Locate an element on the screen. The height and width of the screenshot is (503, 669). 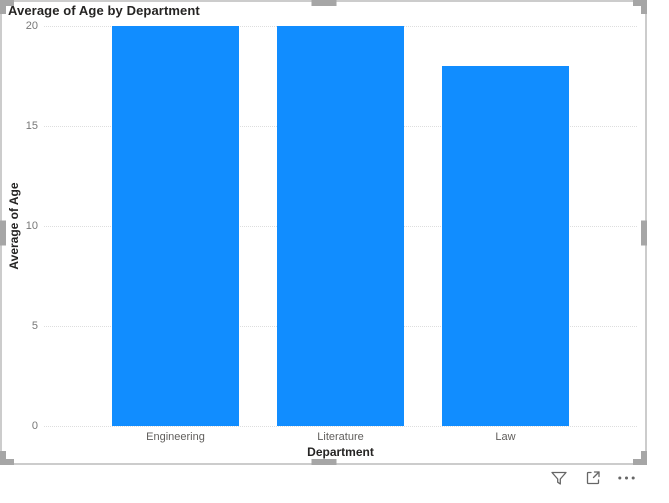
filter-icon is located at coordinates (558, 477).